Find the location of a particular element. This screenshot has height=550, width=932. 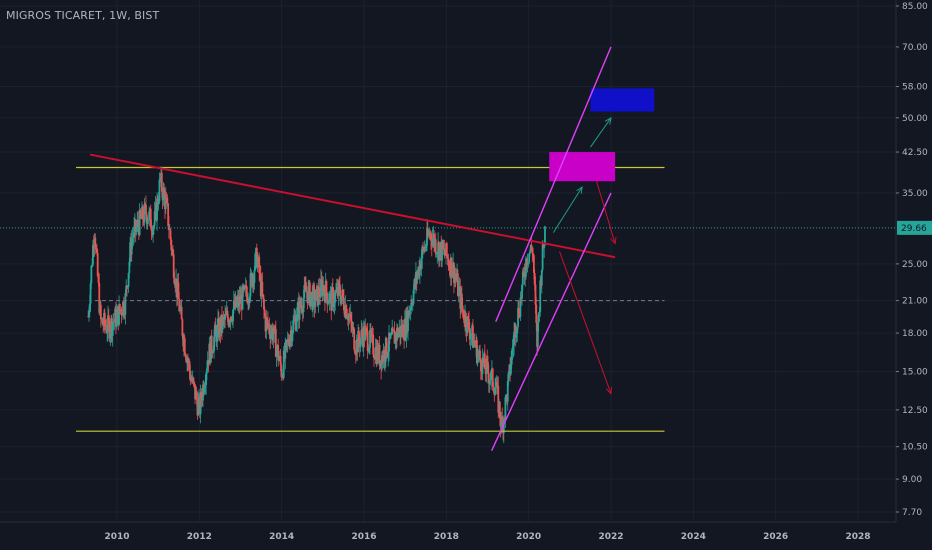

time-axis-bg is located at coordinates (448, 536).